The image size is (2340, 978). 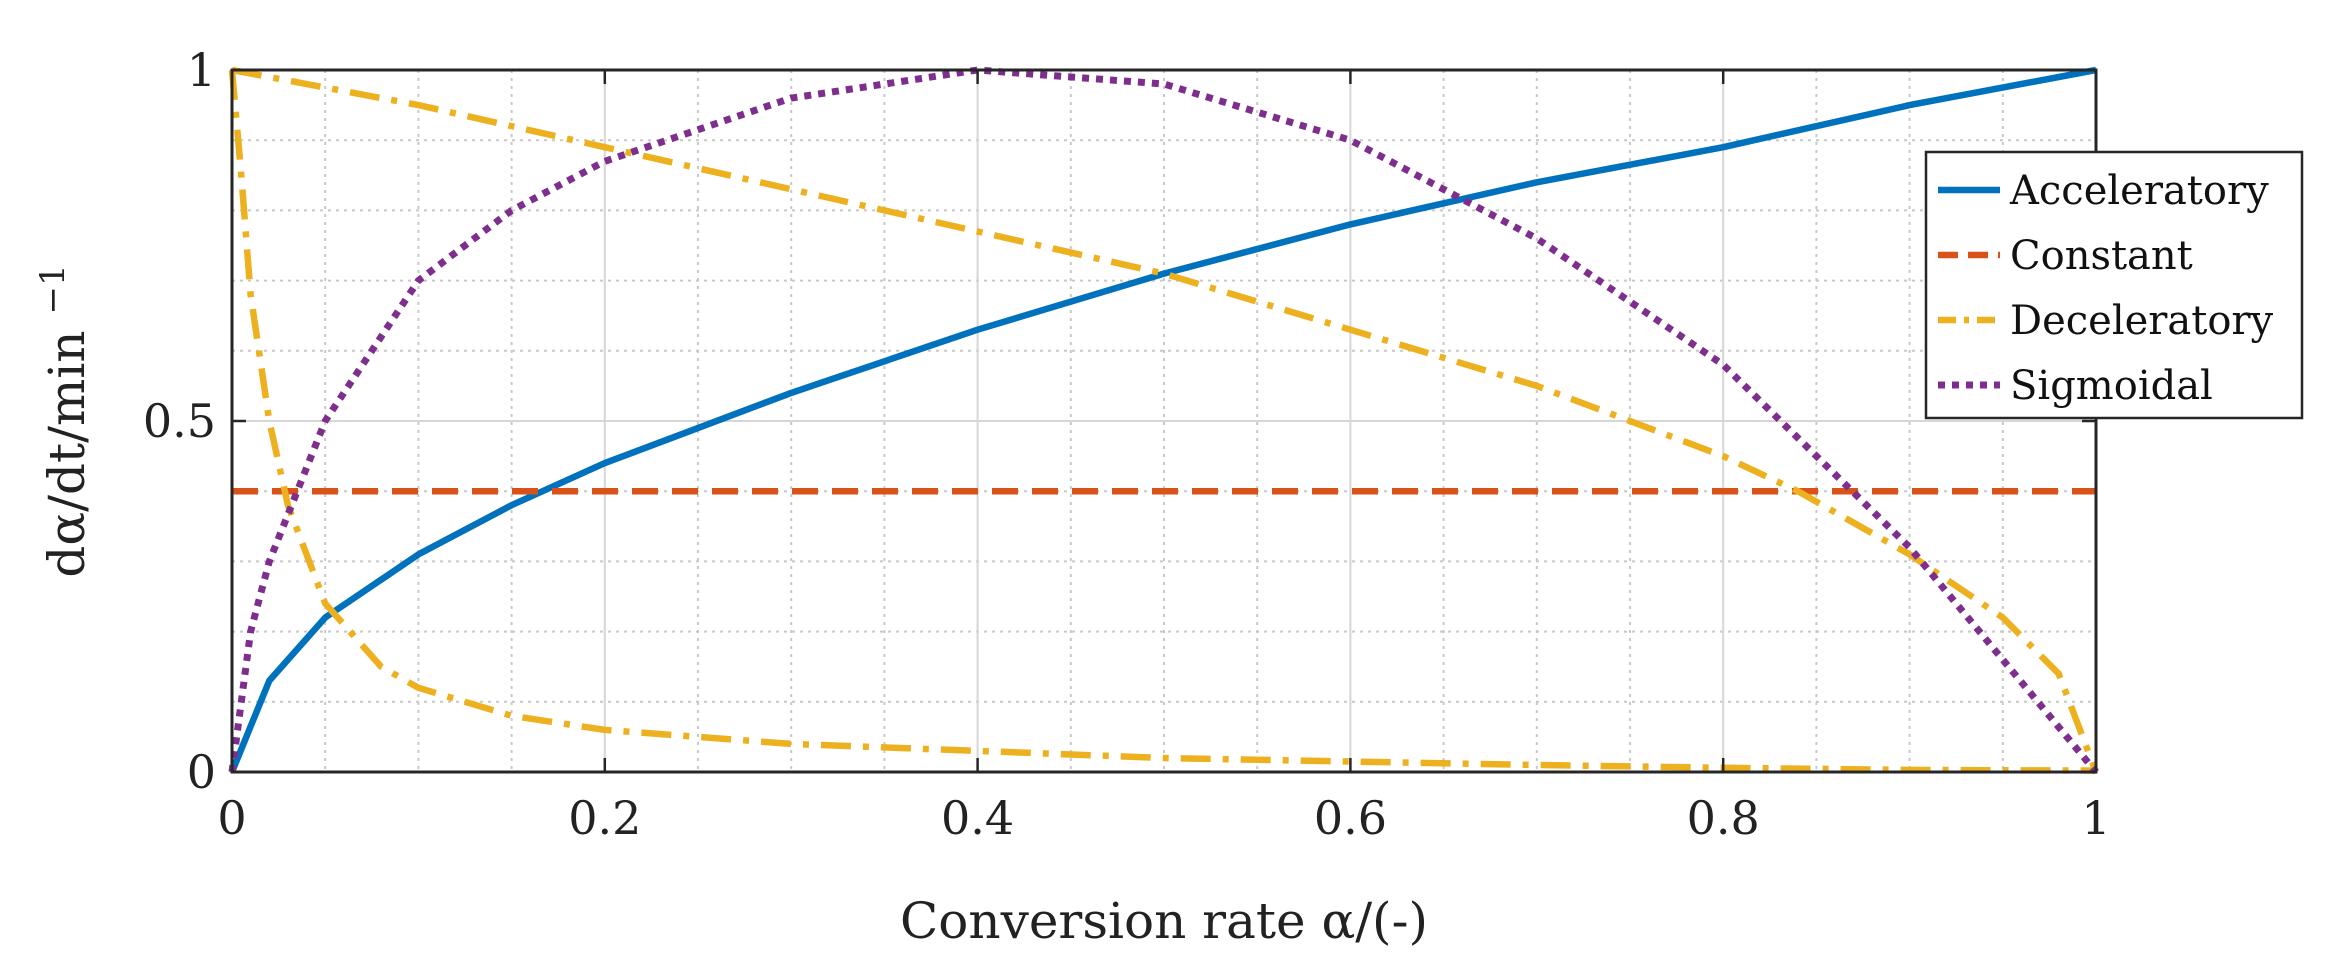 I want to click on legend-label-constant: Constant, so click(x=2101, y=256).